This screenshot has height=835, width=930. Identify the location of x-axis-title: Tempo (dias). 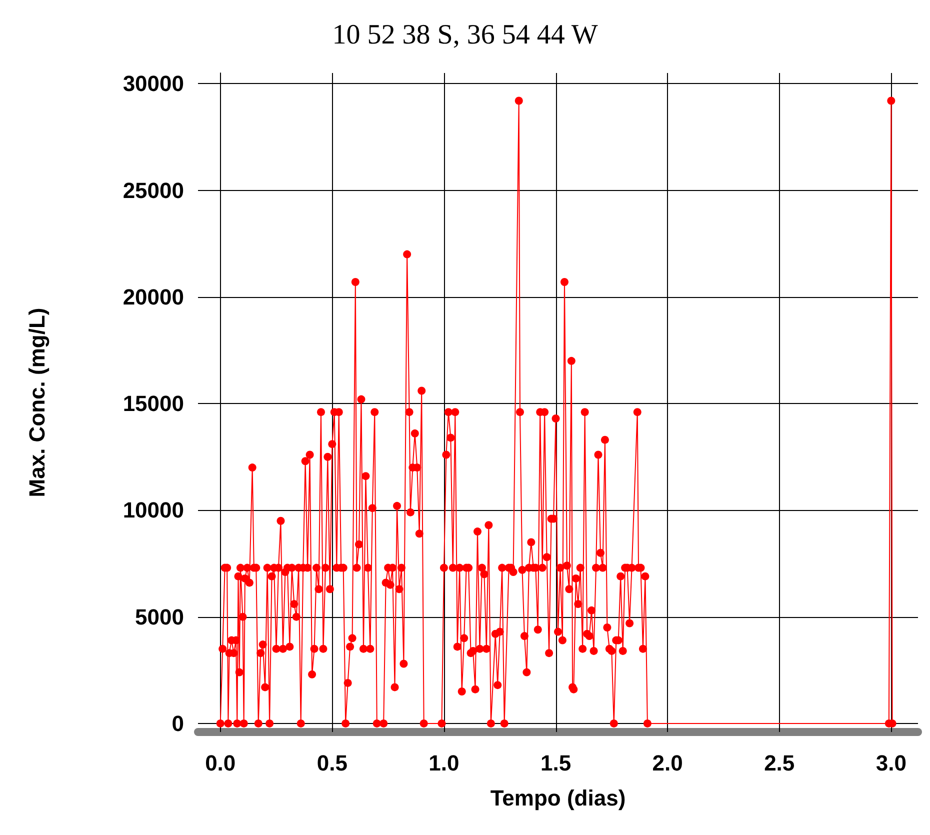
(558, 798).